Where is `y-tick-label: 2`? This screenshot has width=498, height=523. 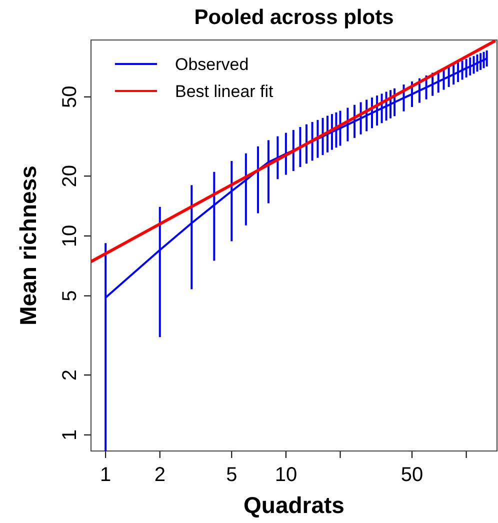 y-tick-label: 2 is located at coordinates (70, 375).